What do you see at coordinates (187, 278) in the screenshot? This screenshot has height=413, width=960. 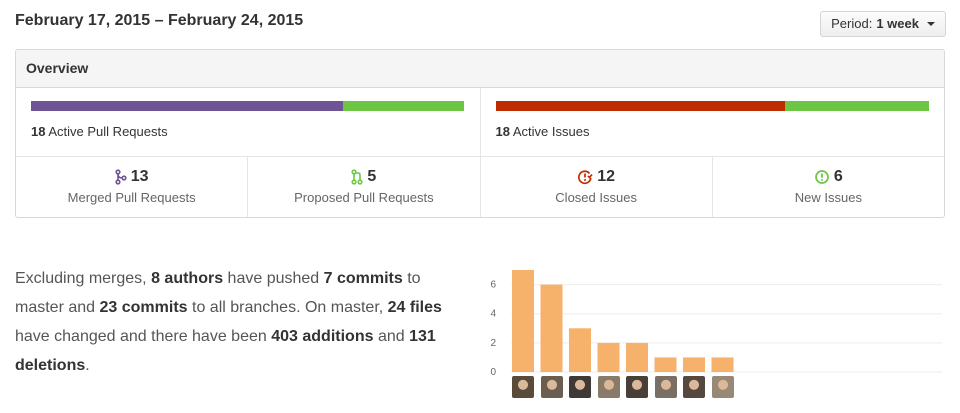 I see `authors-link: 8 authors` at bounding box center [187, 278].